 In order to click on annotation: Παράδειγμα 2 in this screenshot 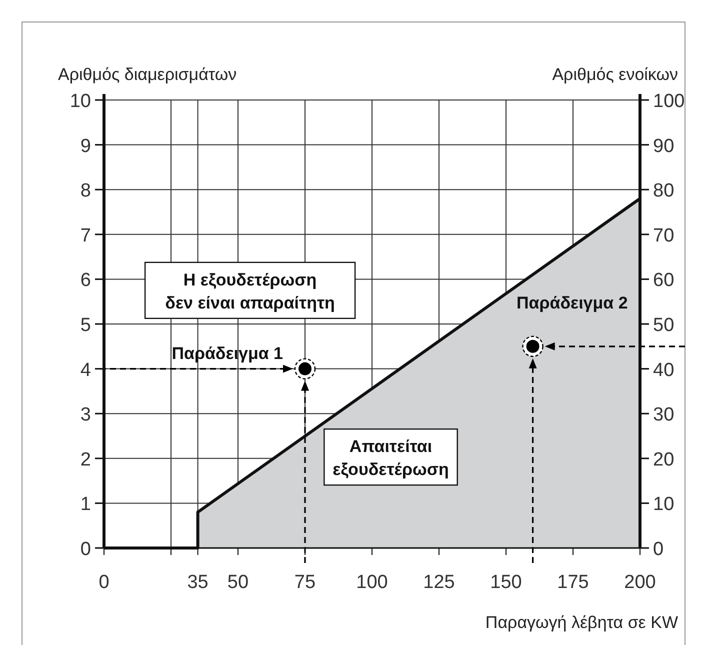, I will do `click(572, 302)`.